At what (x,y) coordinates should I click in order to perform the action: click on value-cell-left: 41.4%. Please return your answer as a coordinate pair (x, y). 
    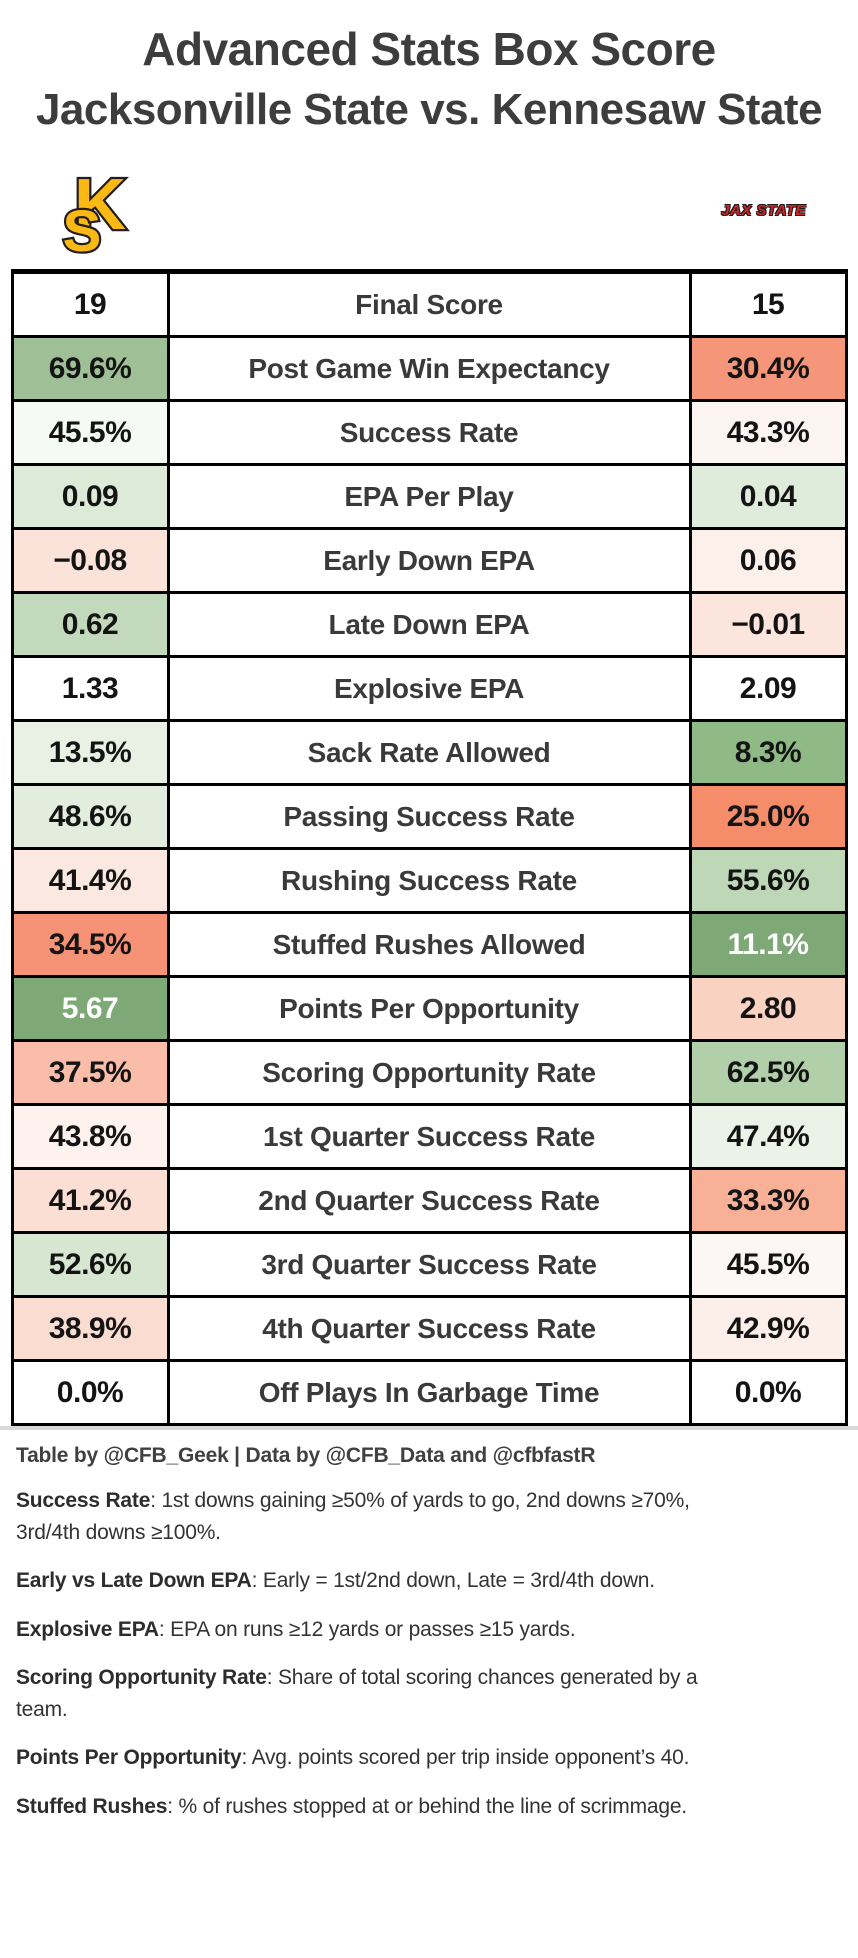
    Looking at the image, I should click on (90, 880).